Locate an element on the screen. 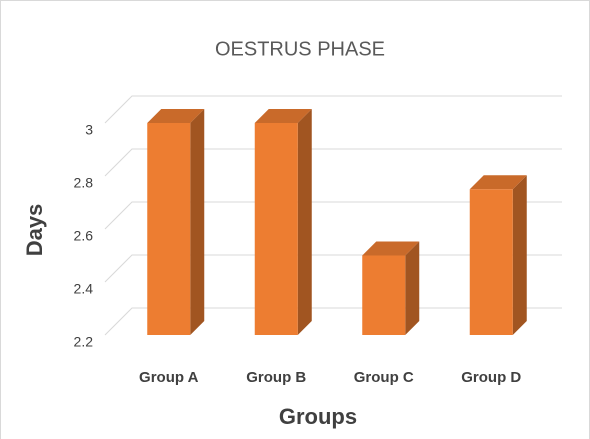 The image size is (590, 439). y-tick-label: 2.4 is located at coordinates (84, 289).